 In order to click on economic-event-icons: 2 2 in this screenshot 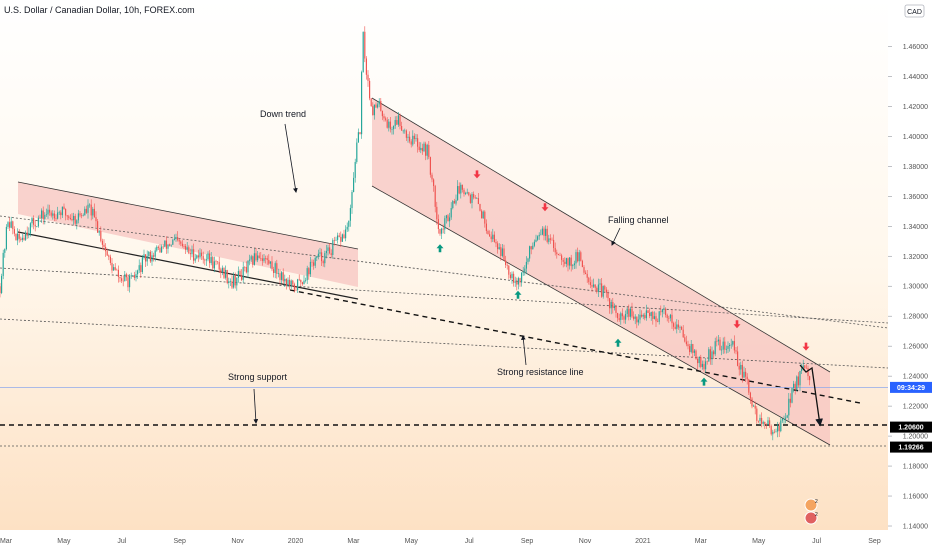, I will do `click(811, 511)`.